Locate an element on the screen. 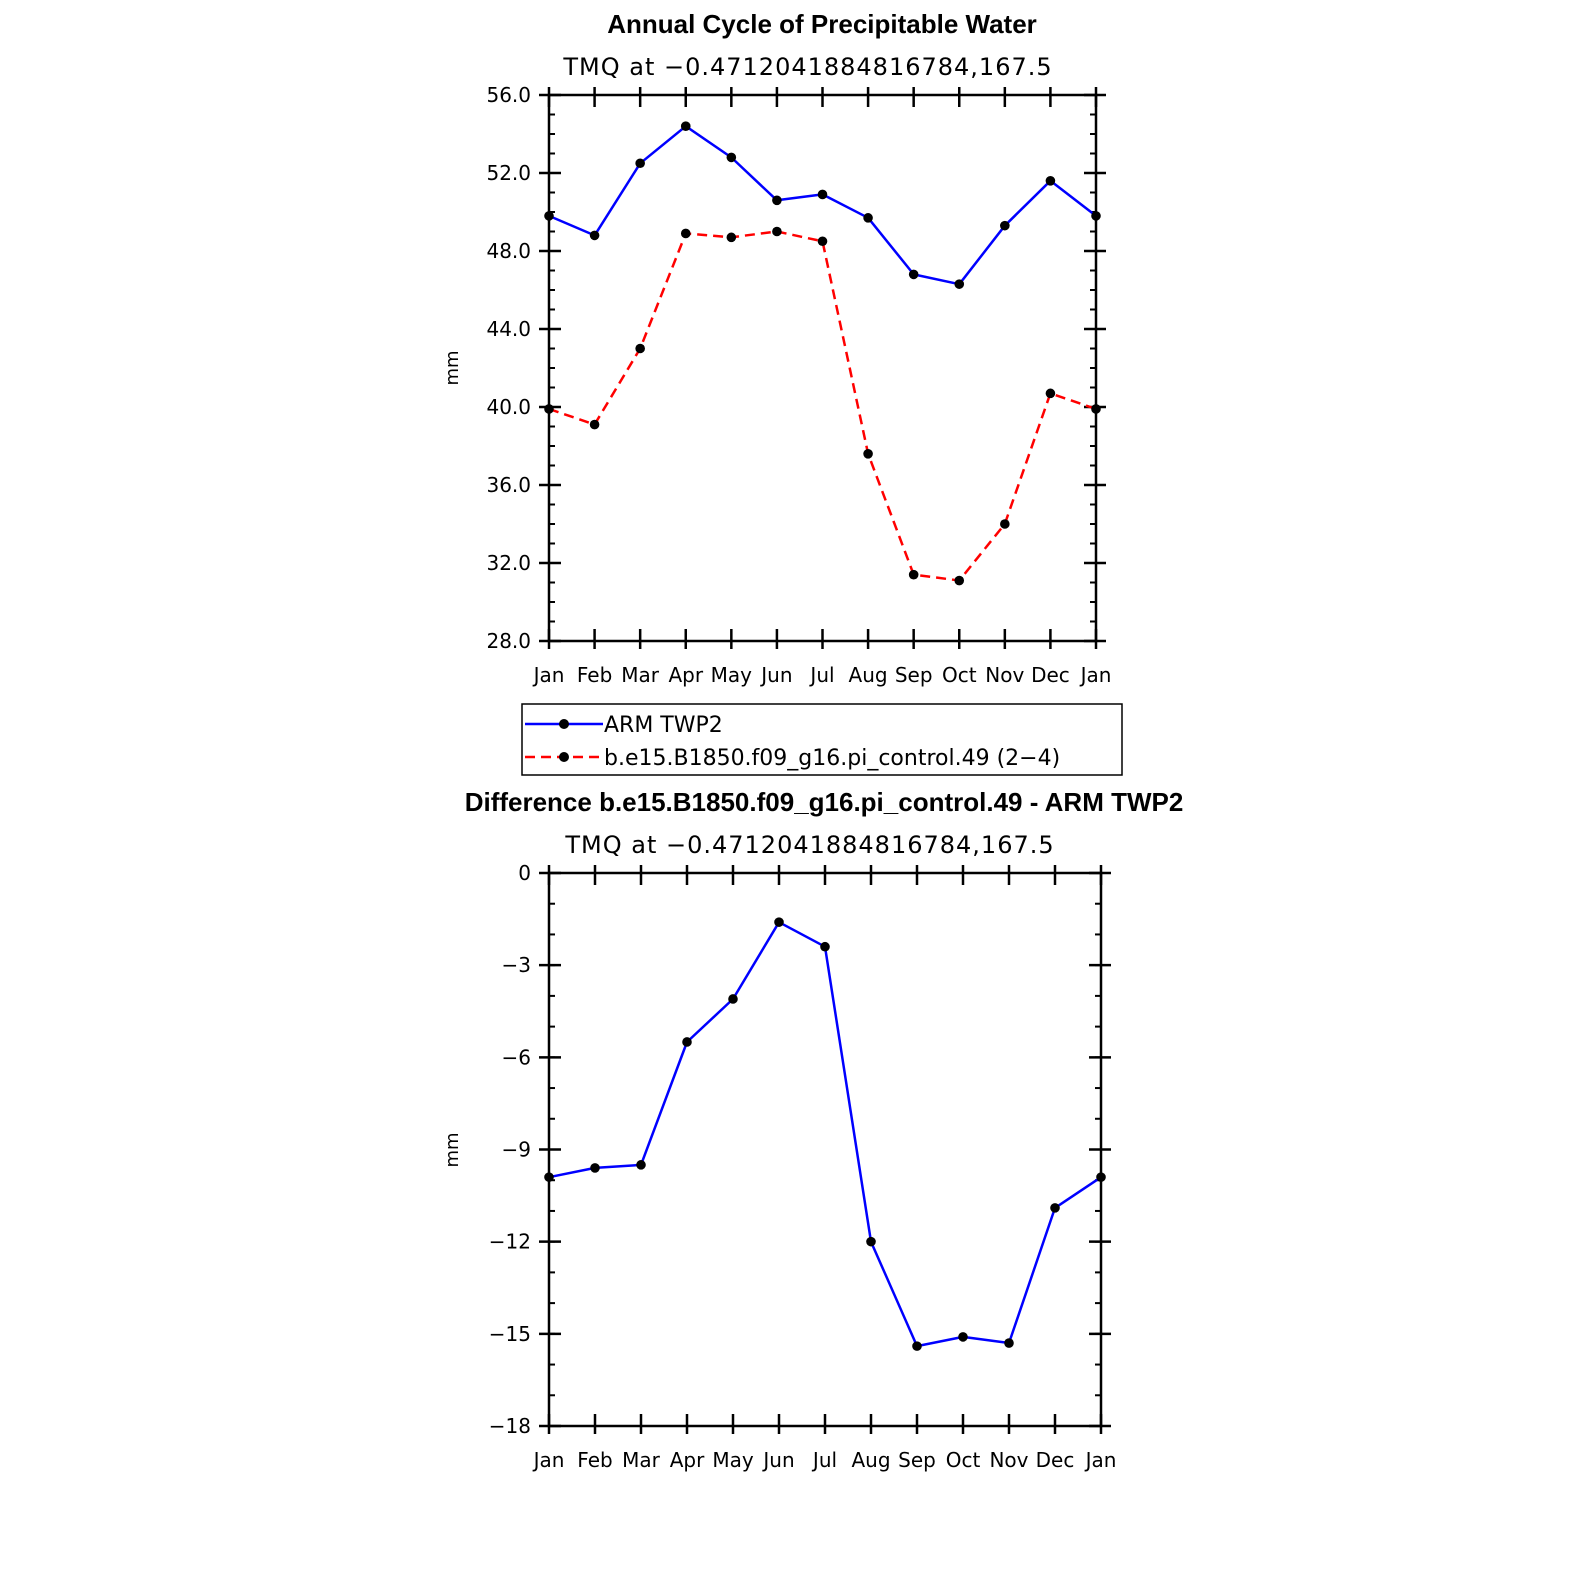  panel1-xtick-label: Nov is located at coordinates (1004, 675).